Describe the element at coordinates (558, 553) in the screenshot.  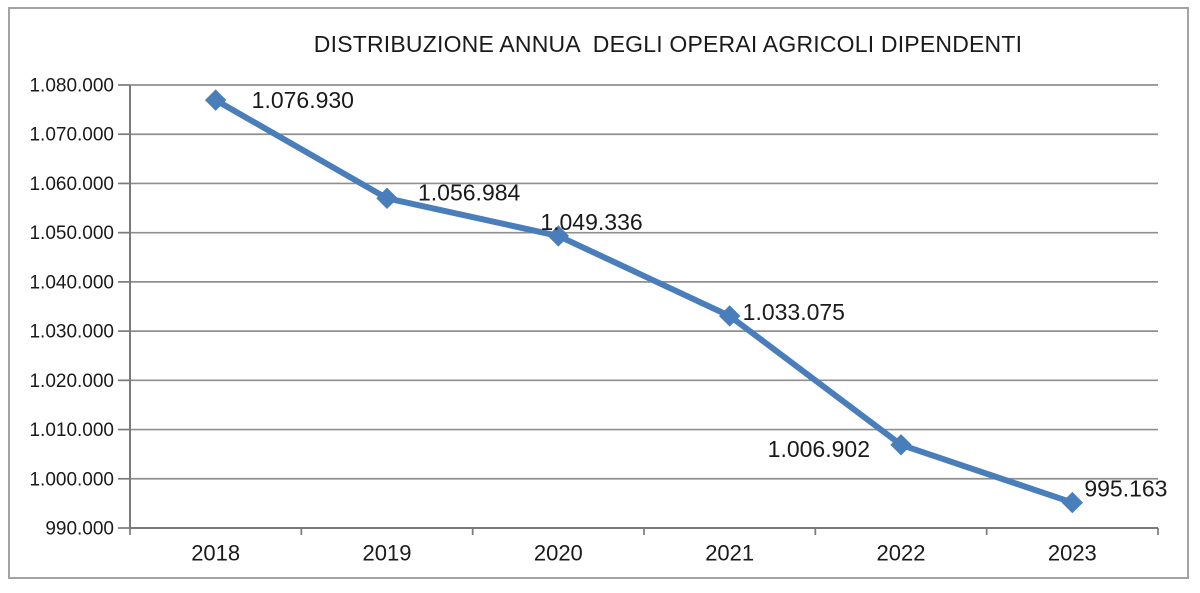
I see `x-axis-label: 2020` at that location.